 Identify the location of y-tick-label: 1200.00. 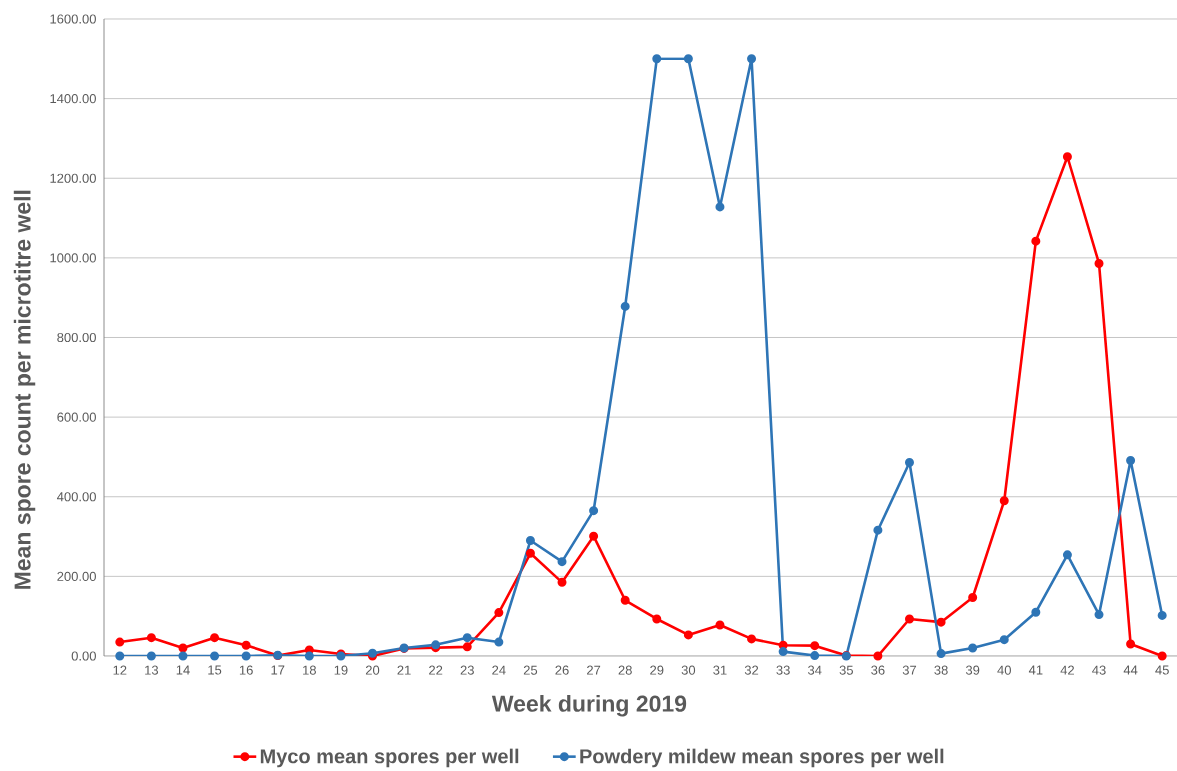
(73, 178).